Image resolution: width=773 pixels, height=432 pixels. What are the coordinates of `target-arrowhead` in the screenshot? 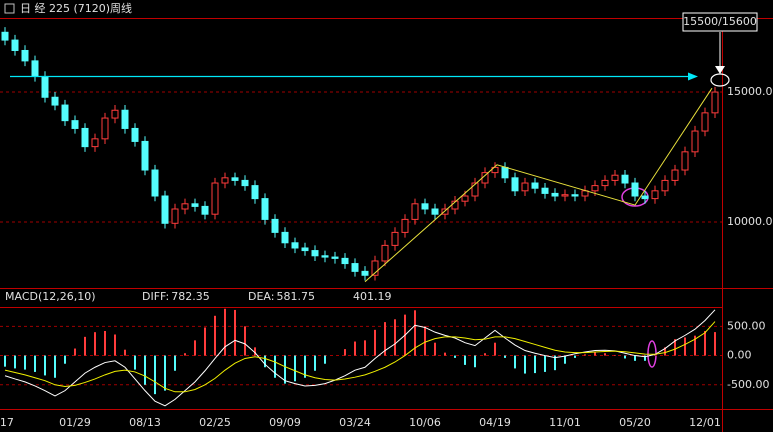 It's located at (693, 76).